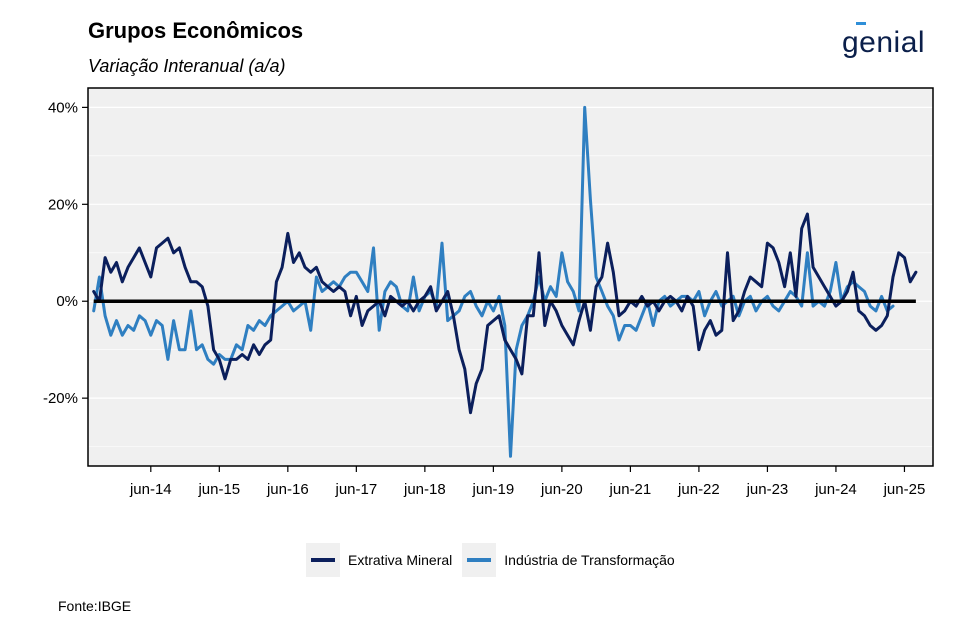 This screenshot has height=638, width=956. I want to click on y-tick-label: -20%, so click(60, 398).